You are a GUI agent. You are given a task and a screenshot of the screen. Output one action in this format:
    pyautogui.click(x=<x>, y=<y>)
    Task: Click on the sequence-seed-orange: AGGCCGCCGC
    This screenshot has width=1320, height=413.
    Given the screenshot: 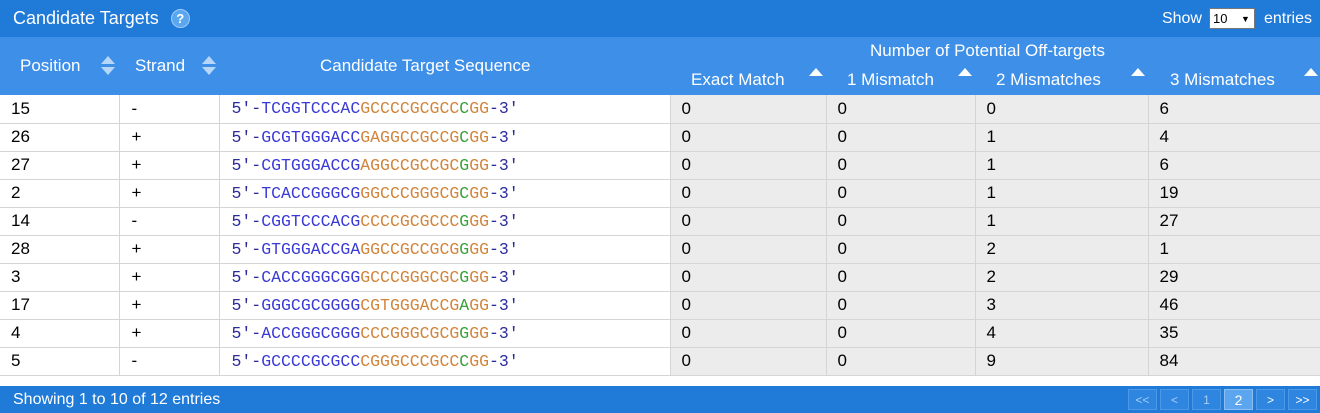 What is the action you would take?
    pyautogui.click(x=410, y=165)
    